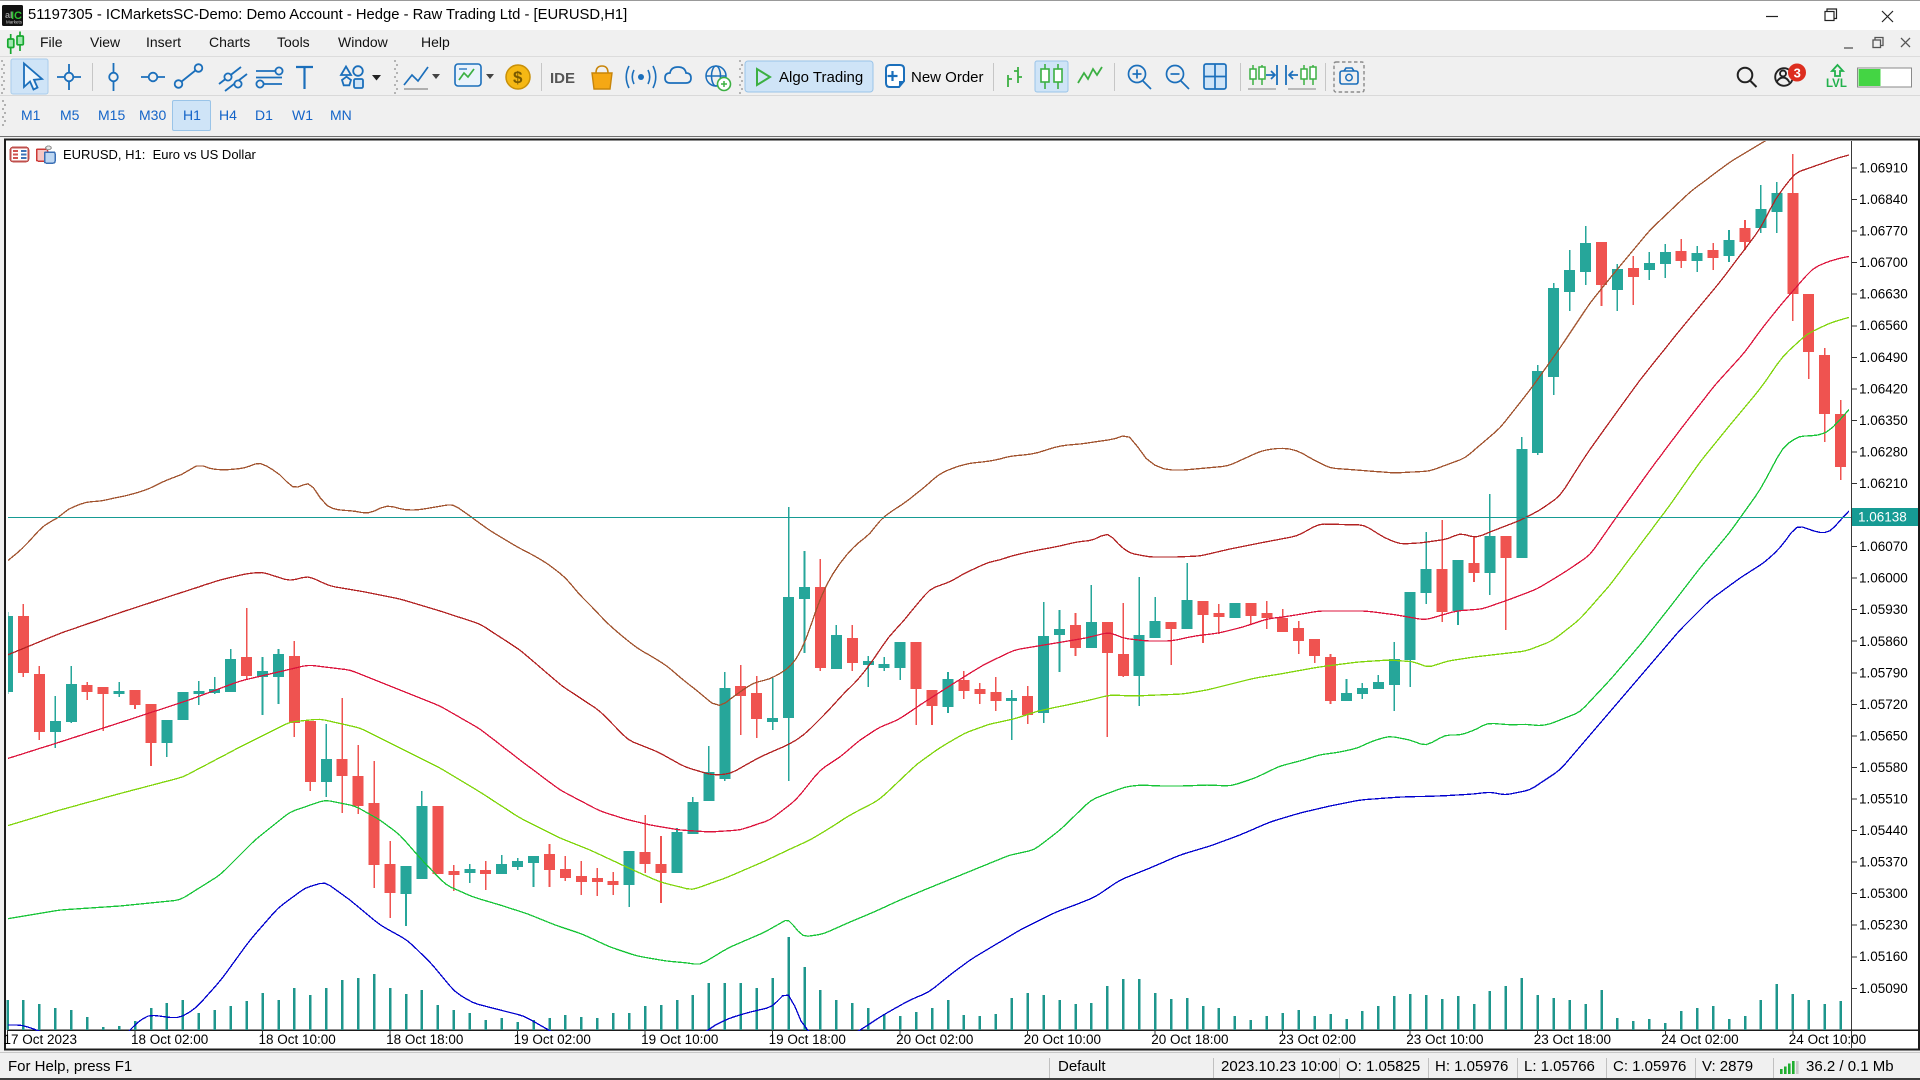 Image resolution: width=1920 pixels, height=1080 pixels. I want to click on svg-text: 1.06630, so click(1883, 294).